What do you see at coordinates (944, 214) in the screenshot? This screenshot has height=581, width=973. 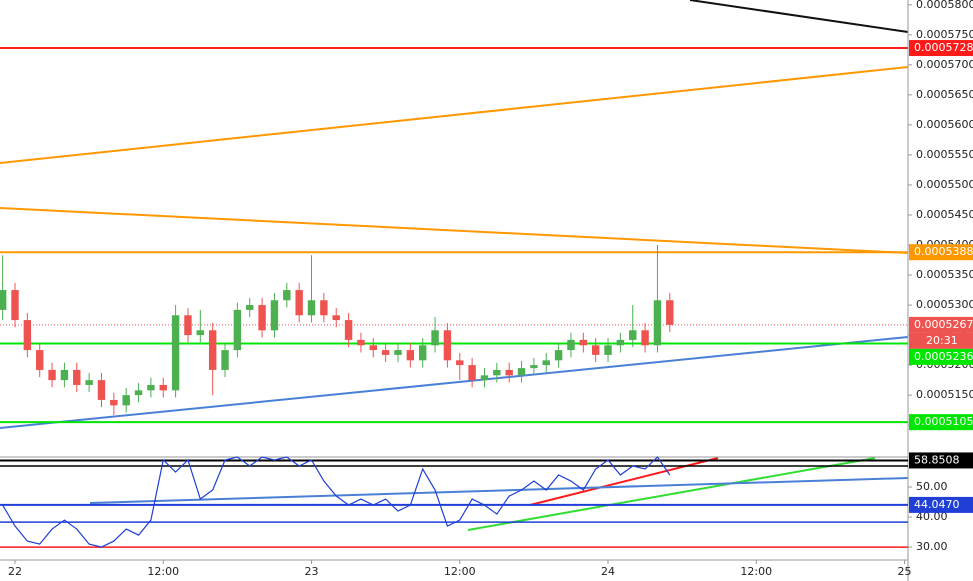 I see `y-tick-label: 0.0005450` at bounding box center [944, 214].